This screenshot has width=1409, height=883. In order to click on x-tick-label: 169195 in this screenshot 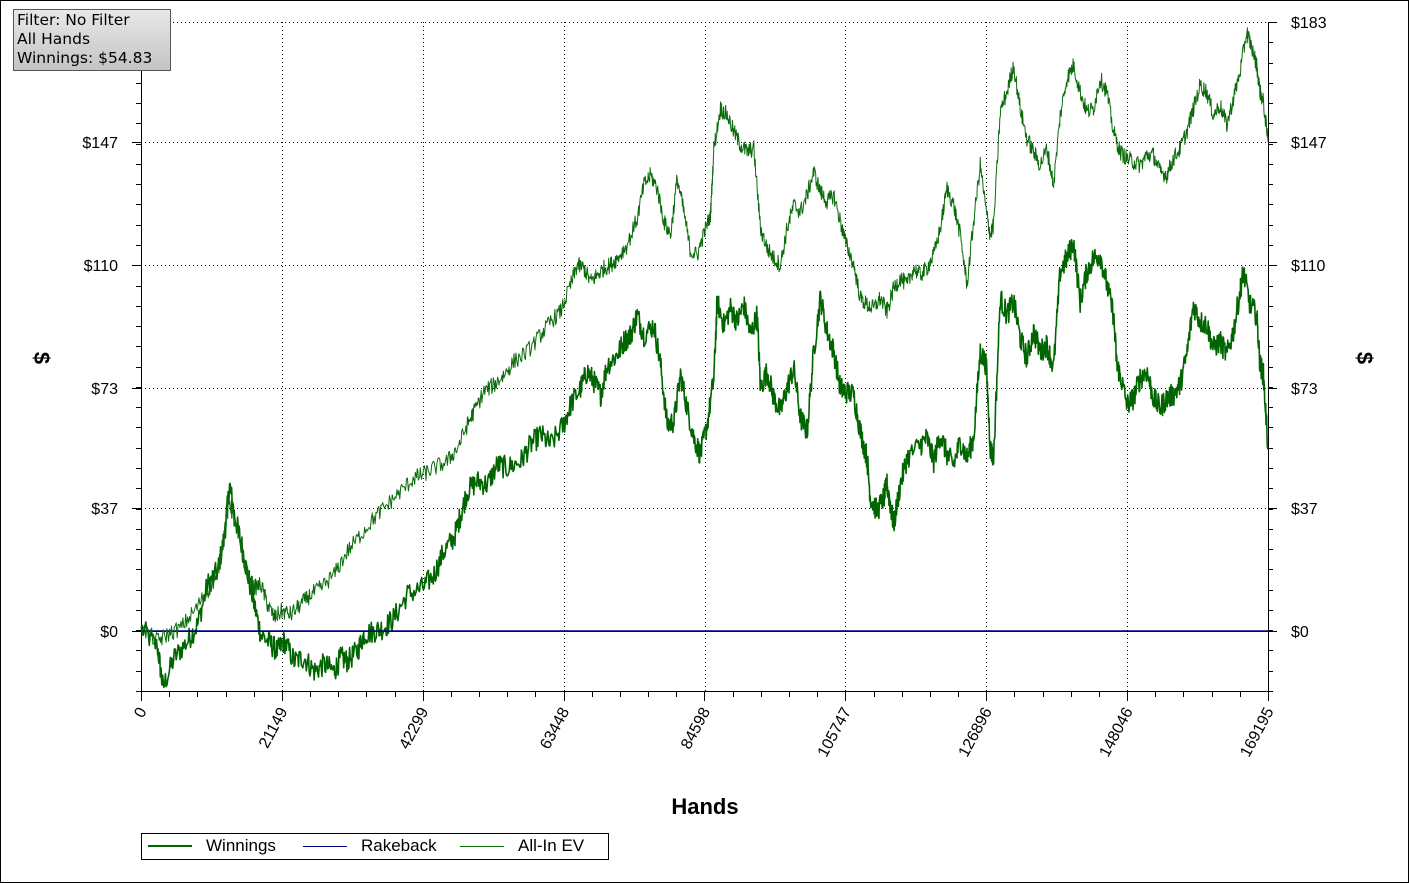, I will do `click(1257, 732)`.